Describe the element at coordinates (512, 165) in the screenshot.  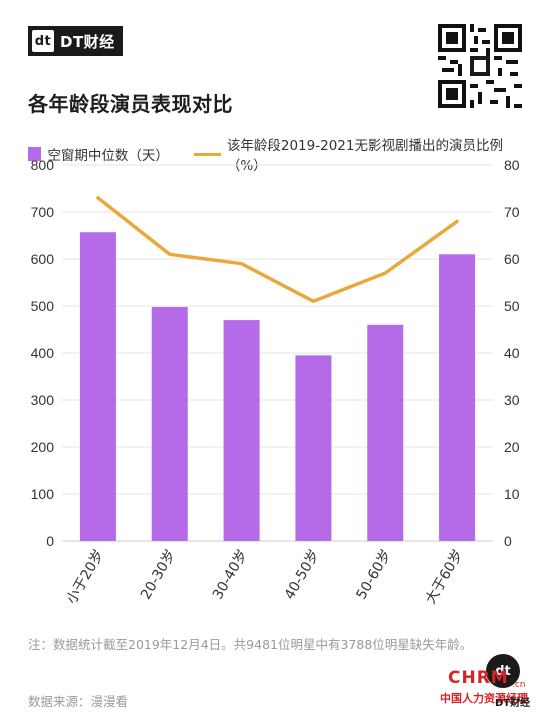
I see `y-right-tick-label: 80` at that location.